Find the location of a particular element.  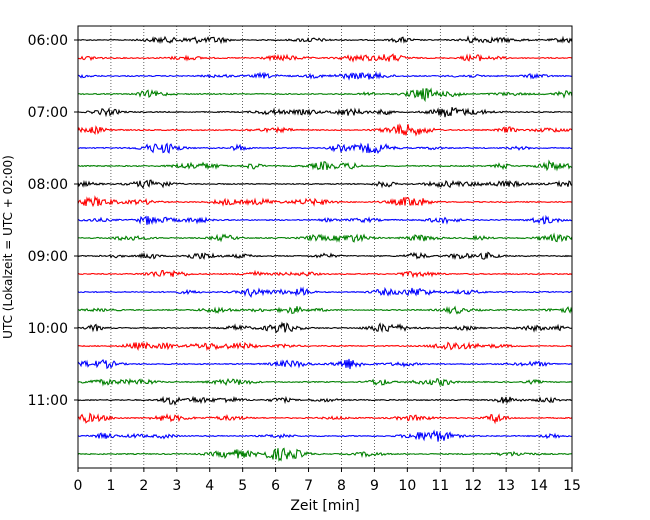

x-axis: 0 1 2 3 4 5 6 7 8 9 10 11 12 13 14 15 is located at coordinates (327, 481).